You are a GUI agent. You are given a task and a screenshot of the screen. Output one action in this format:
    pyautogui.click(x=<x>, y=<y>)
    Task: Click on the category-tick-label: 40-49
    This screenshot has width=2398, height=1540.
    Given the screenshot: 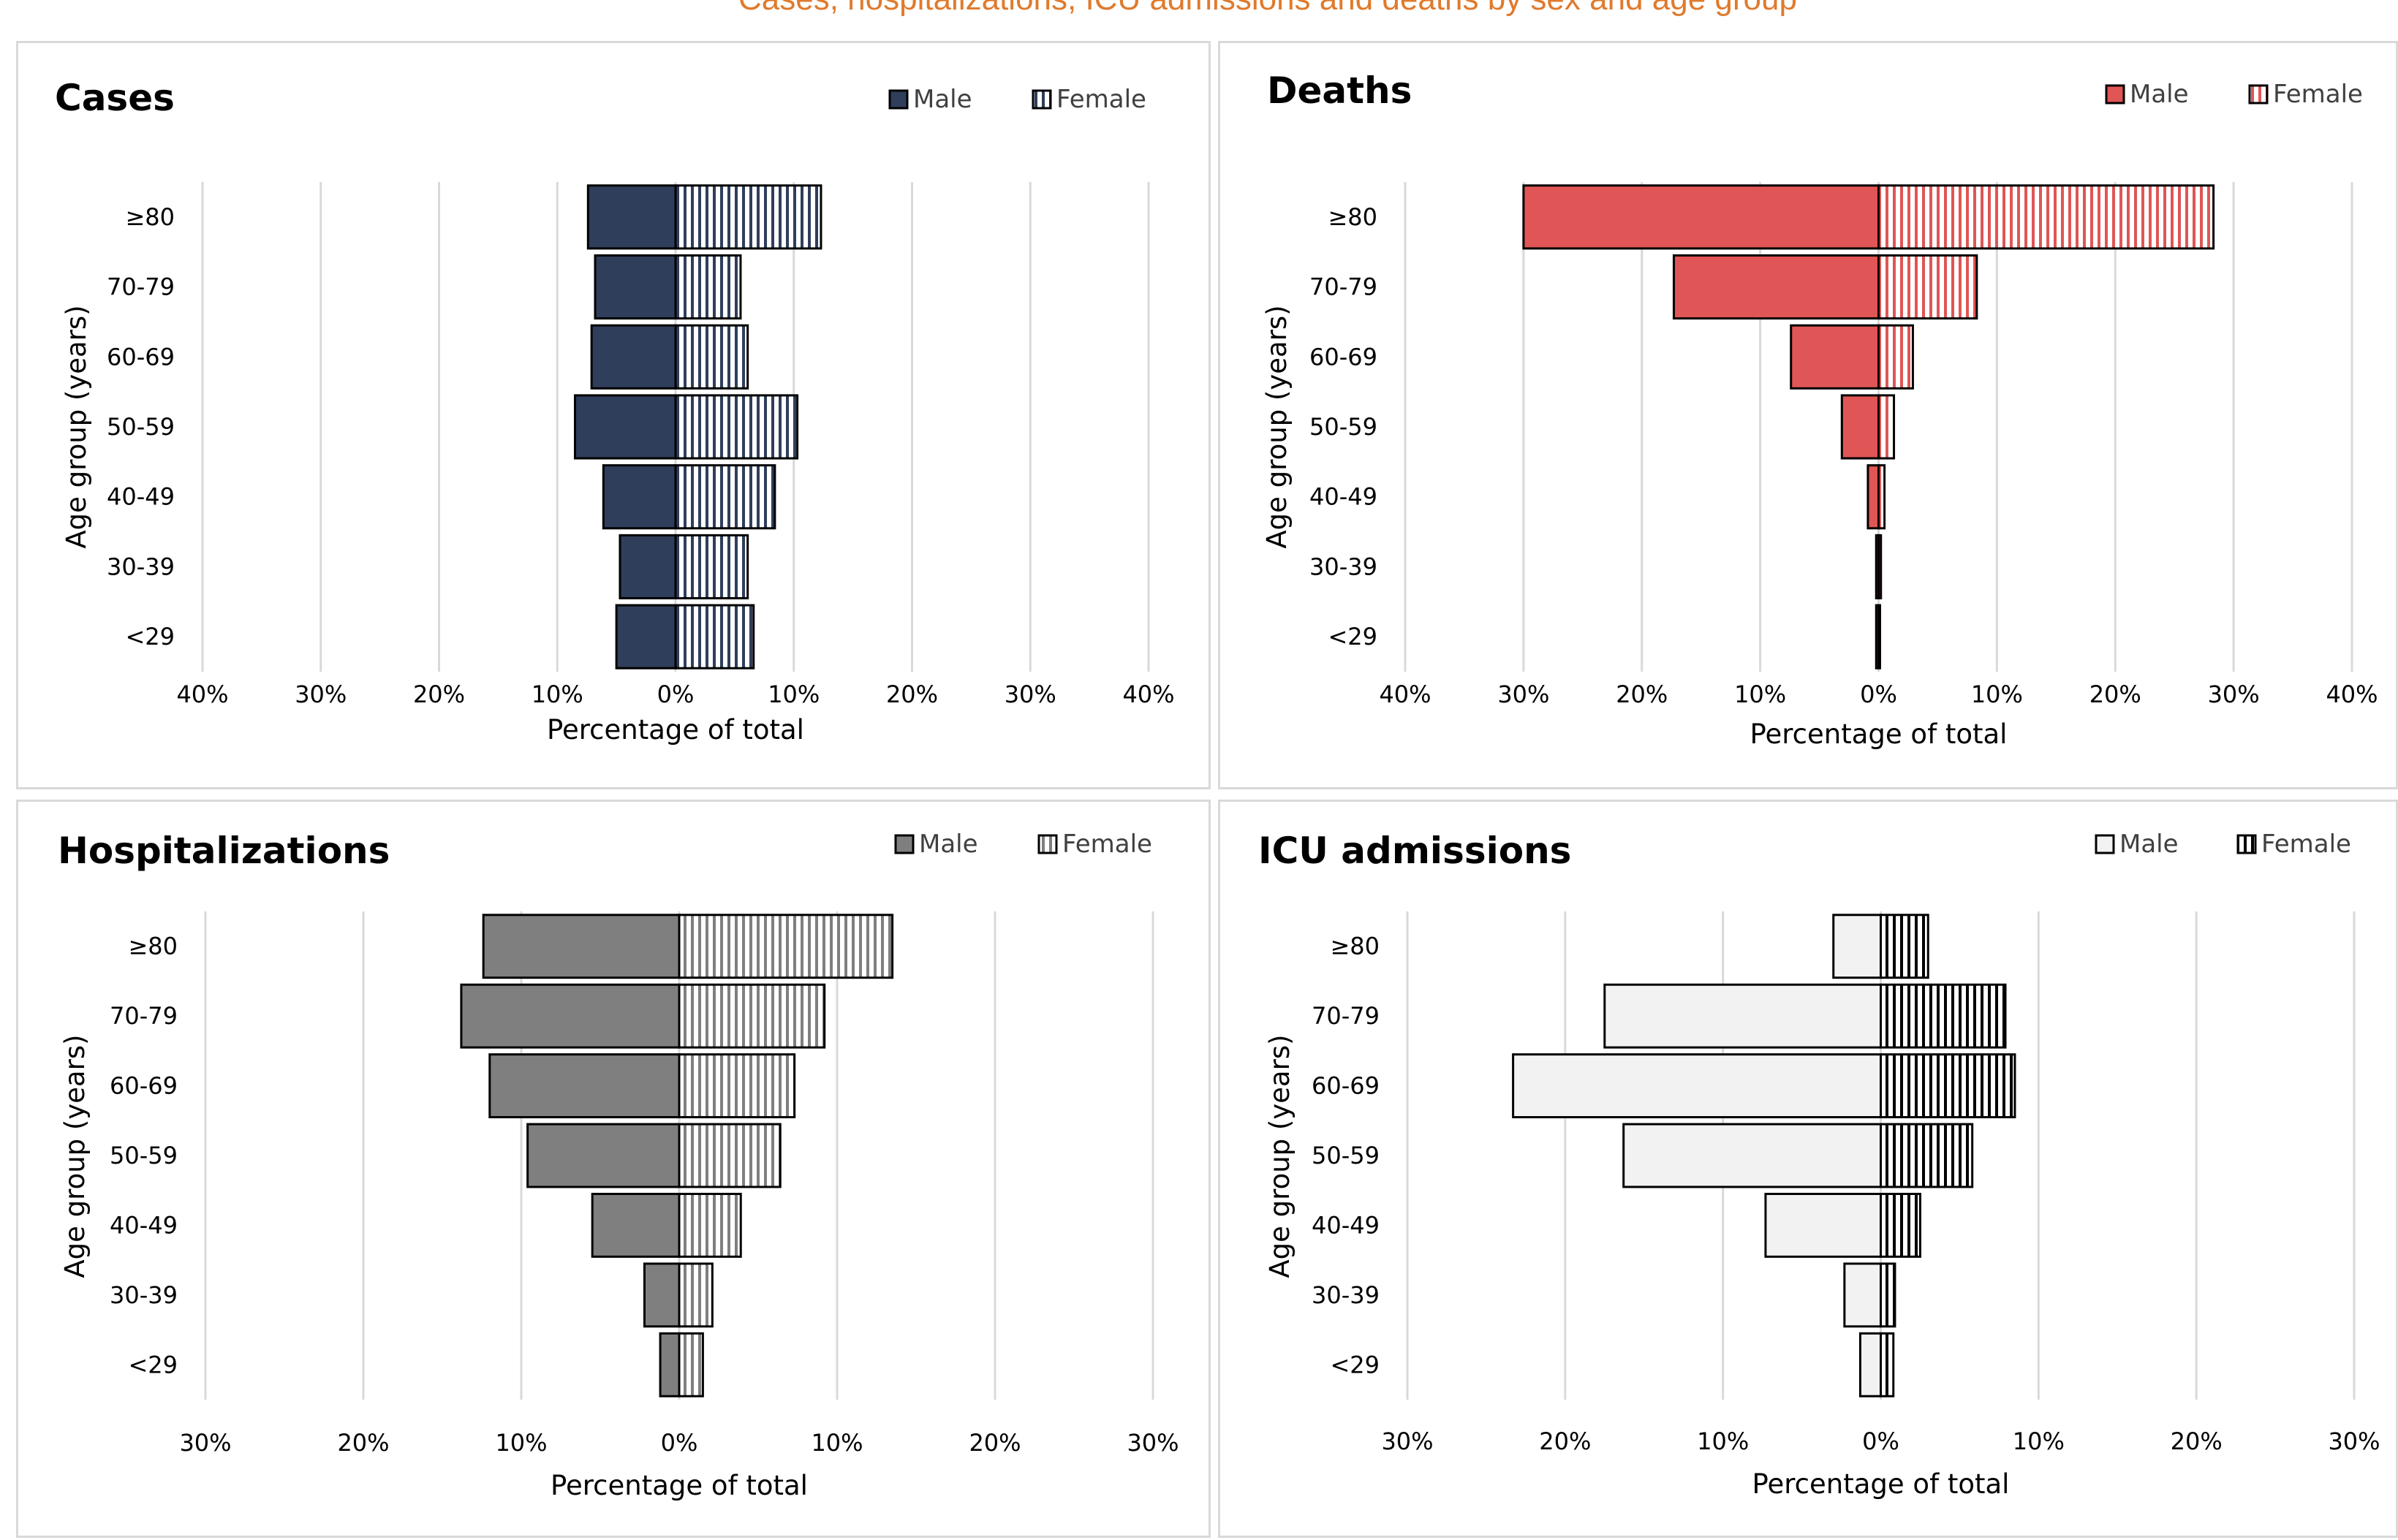 What is the action you would take?
    pyautogui.click(x=1343, y=497)
    